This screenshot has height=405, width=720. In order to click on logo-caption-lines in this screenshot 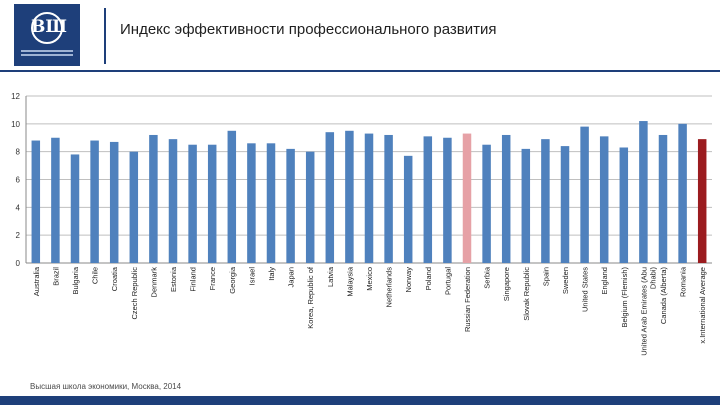, I will do `click(47, 51)`.